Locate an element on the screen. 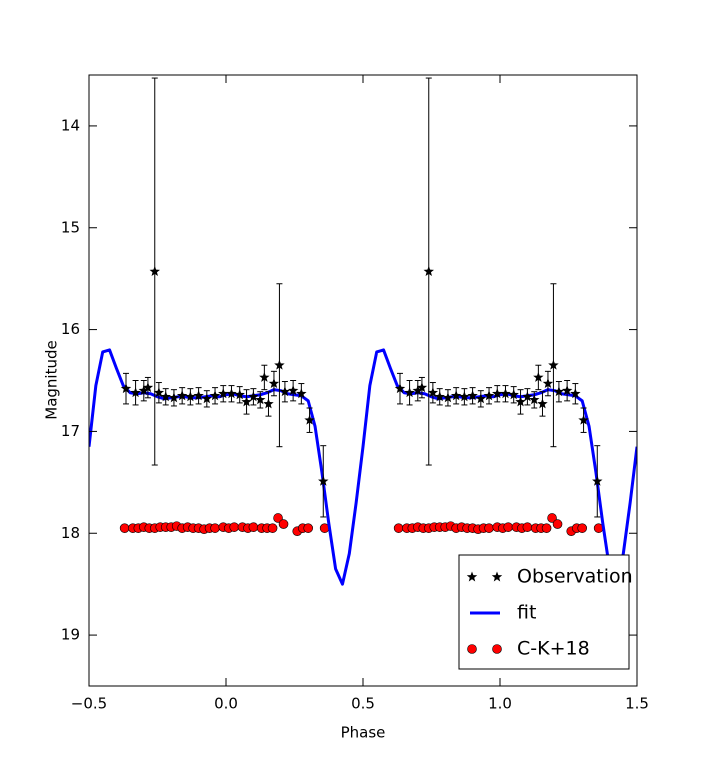 The height and width of the screenshot is (763, 708). x-tick-label: 0.5 is located at coordinates (363, 704).